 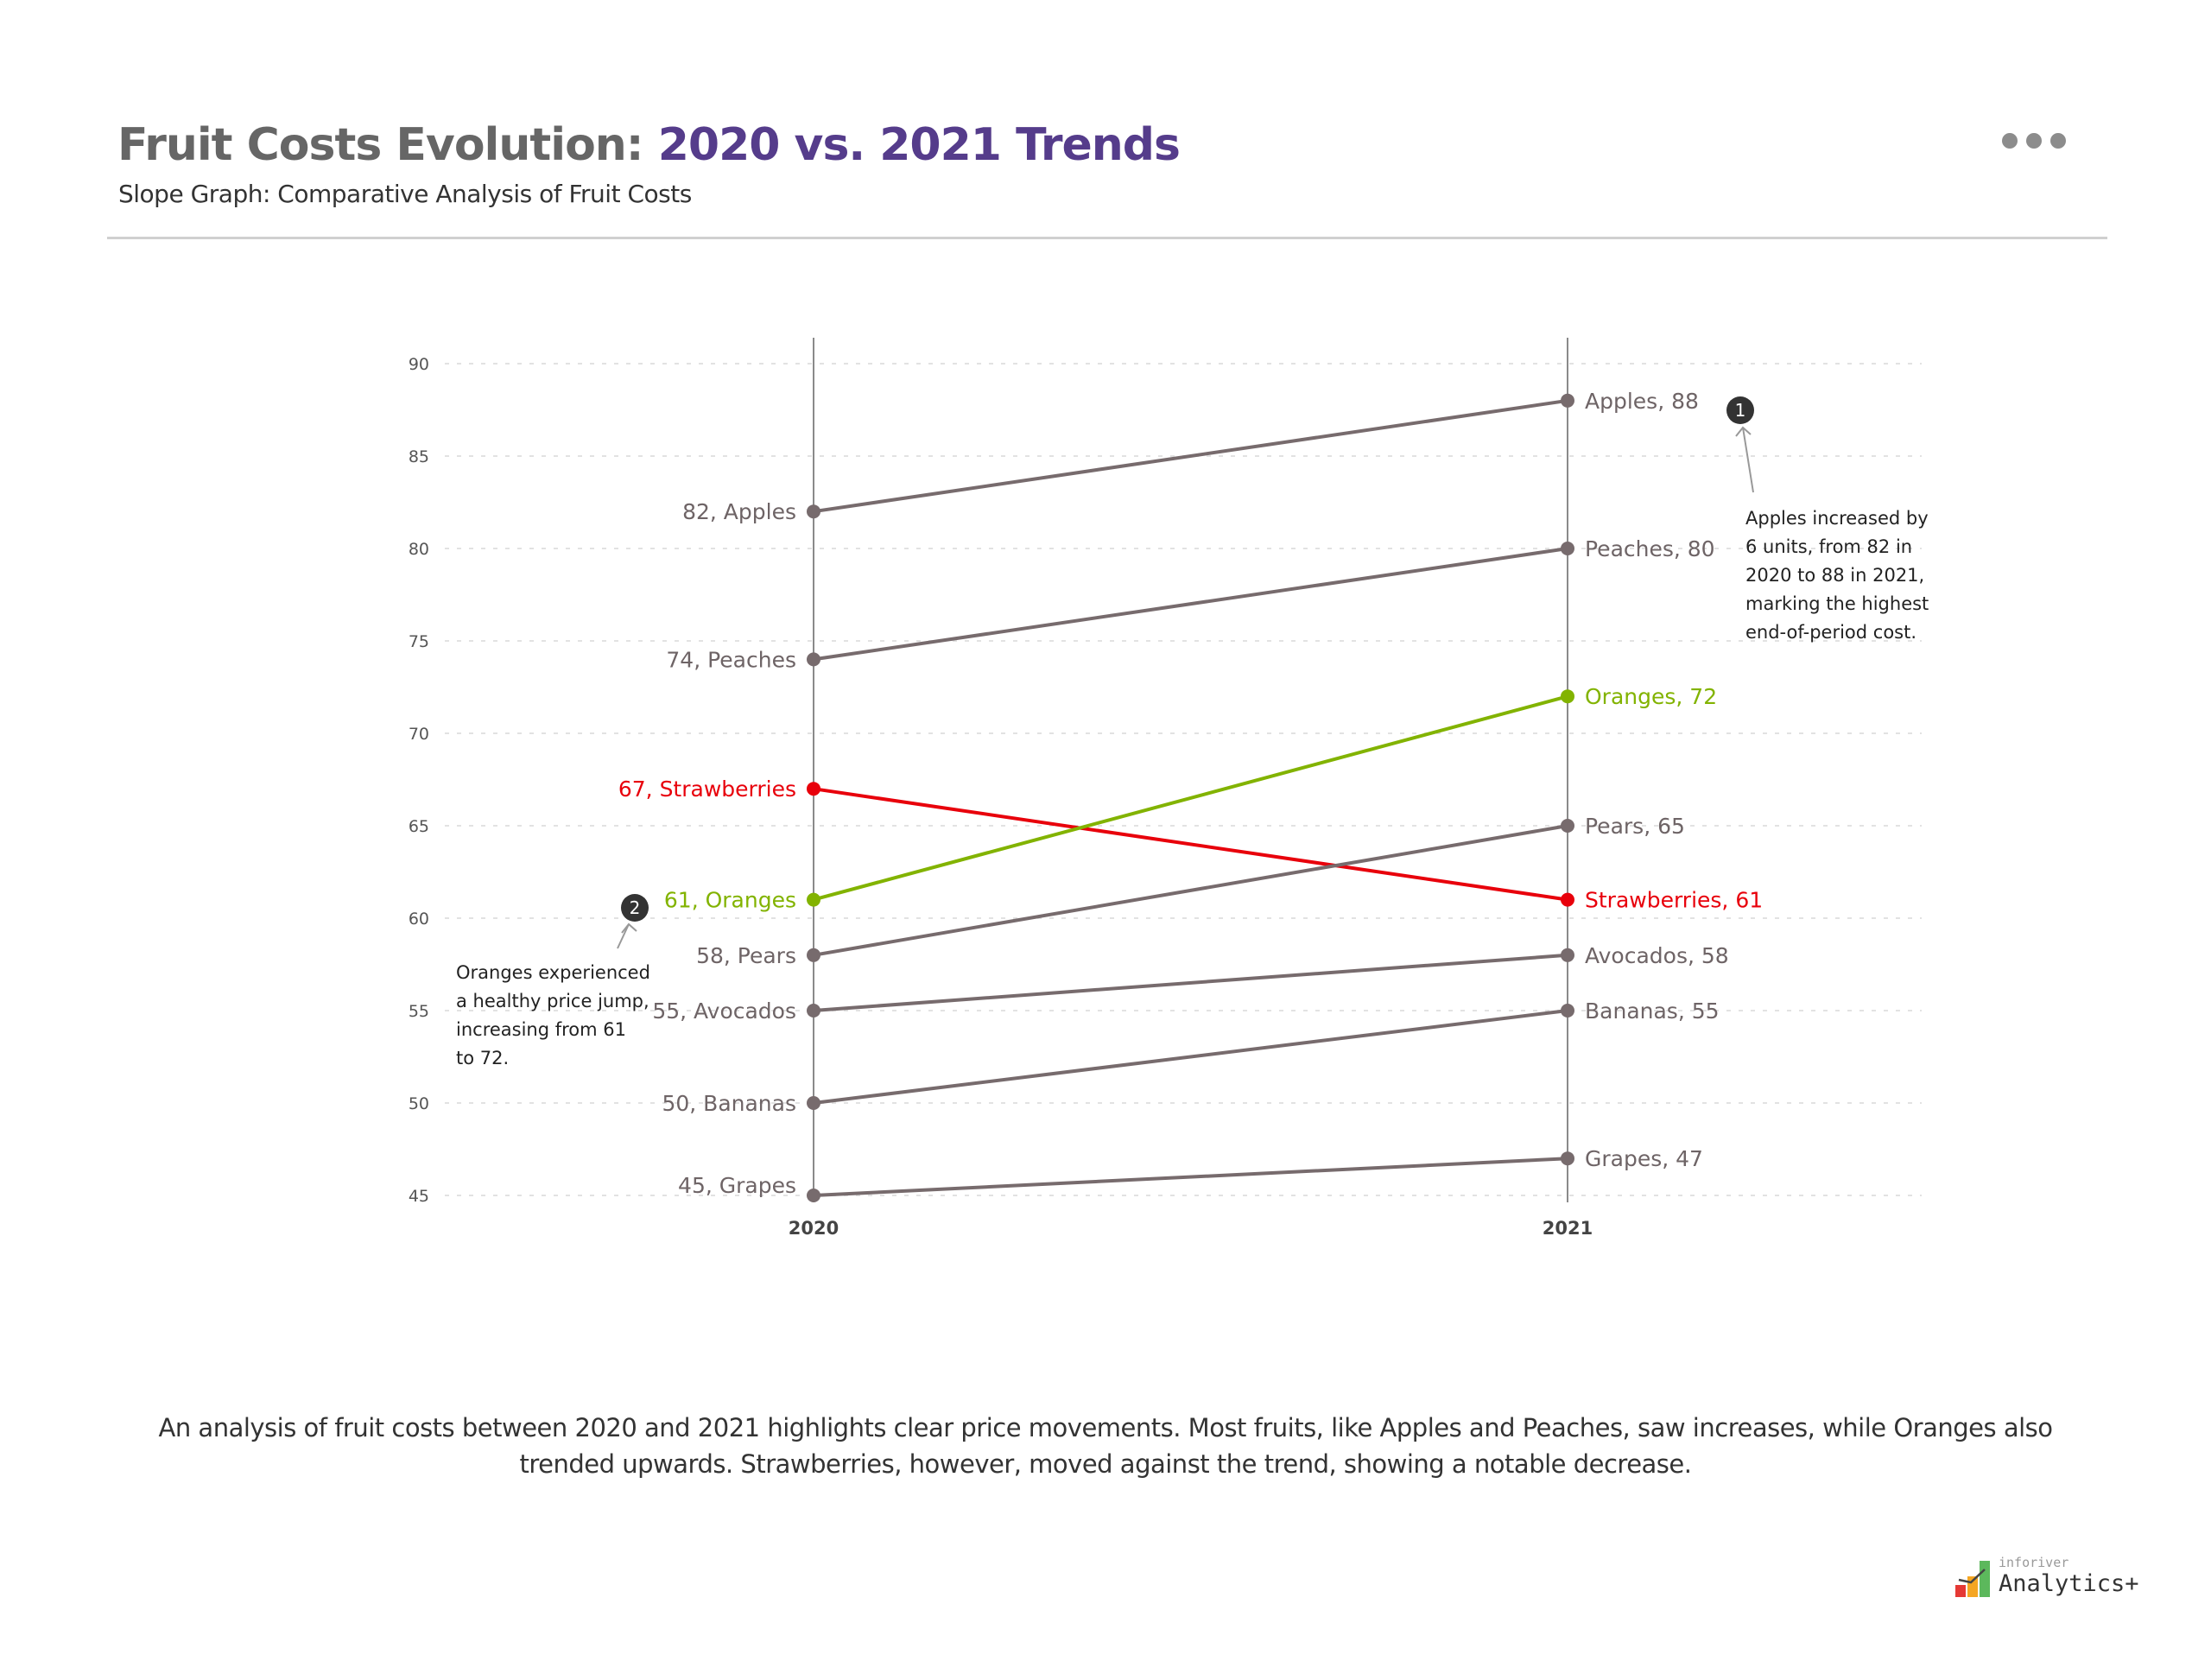 What do you see at coordinates (419, 1012) in the screenshot?
I see `y-tick-label: 55` at bounding box center [419, 1012].